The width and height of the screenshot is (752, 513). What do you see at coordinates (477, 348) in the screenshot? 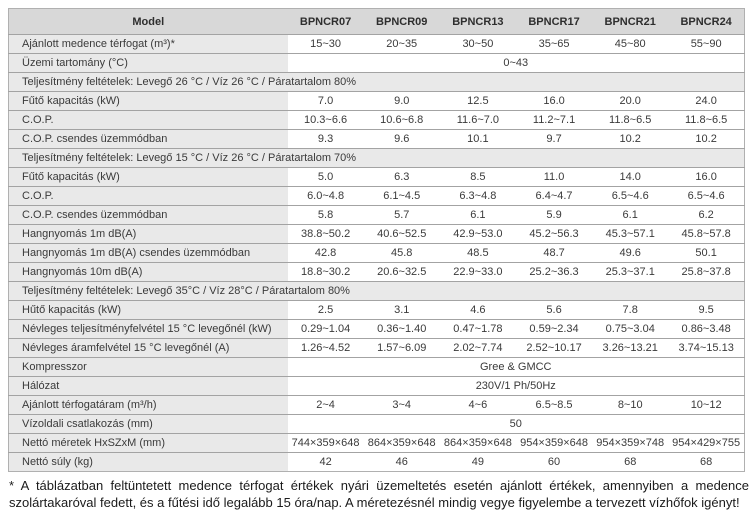
I see `value-cell: 2.02~7.74` at bounding box center [477, 348].